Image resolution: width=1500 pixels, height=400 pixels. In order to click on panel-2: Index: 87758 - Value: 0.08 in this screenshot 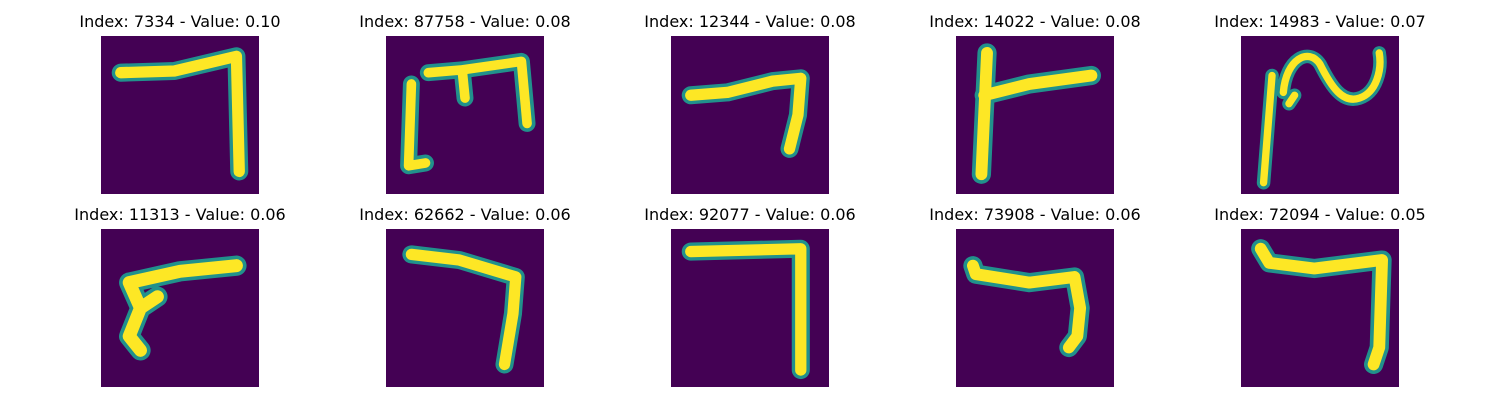, I will do `click(465, 107)`.